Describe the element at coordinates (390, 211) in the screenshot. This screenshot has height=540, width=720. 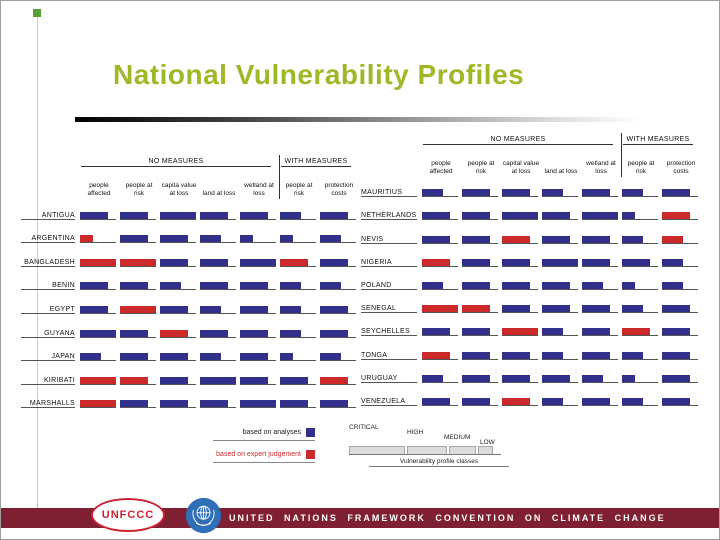
I see `country-label-cell: NETHERLANDS` at that location.